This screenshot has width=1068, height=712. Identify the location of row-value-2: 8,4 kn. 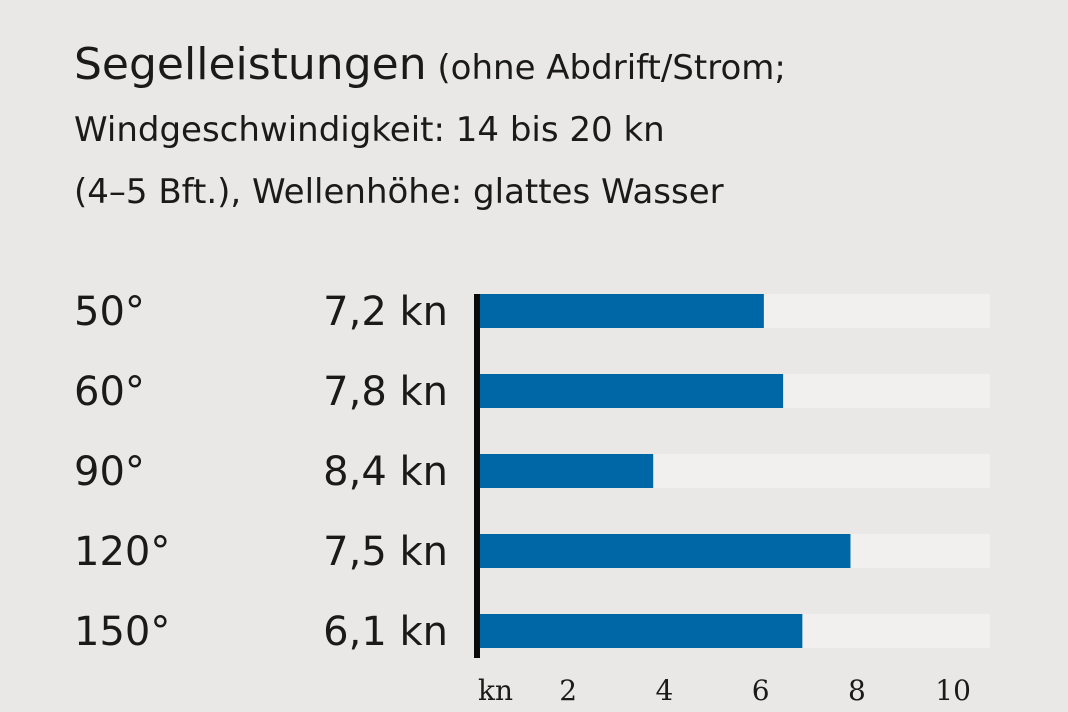
(385, 472).